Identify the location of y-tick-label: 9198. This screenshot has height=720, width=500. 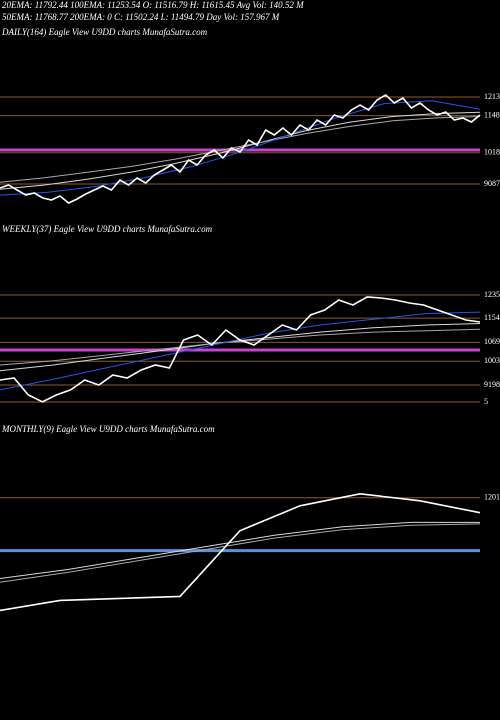
(492, 384).